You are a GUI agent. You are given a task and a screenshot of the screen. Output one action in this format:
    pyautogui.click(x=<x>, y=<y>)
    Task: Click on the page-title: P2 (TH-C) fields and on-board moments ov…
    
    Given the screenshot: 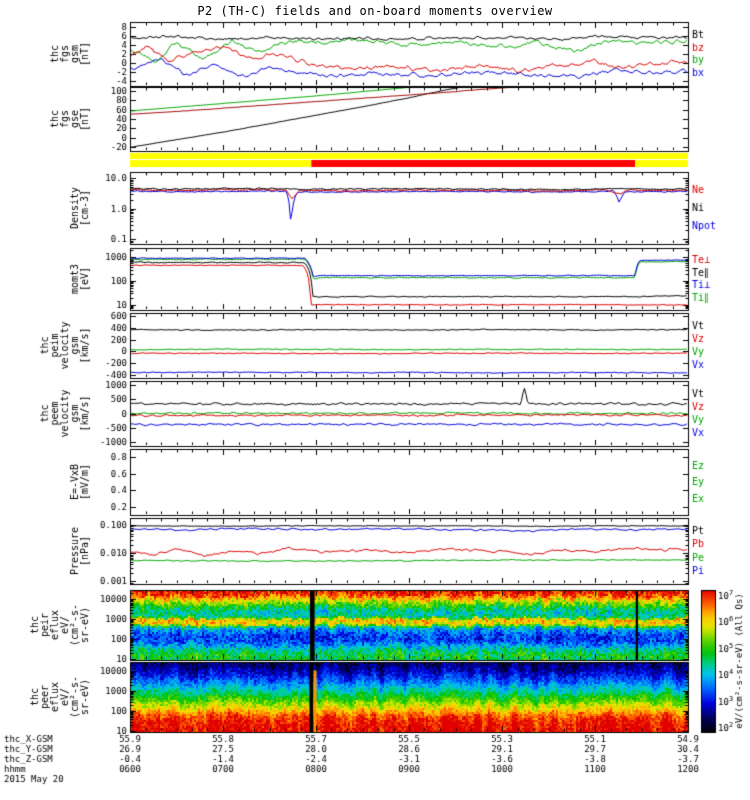 What is the action you would take?
    pyautogui.click(x=375, y=11)
    